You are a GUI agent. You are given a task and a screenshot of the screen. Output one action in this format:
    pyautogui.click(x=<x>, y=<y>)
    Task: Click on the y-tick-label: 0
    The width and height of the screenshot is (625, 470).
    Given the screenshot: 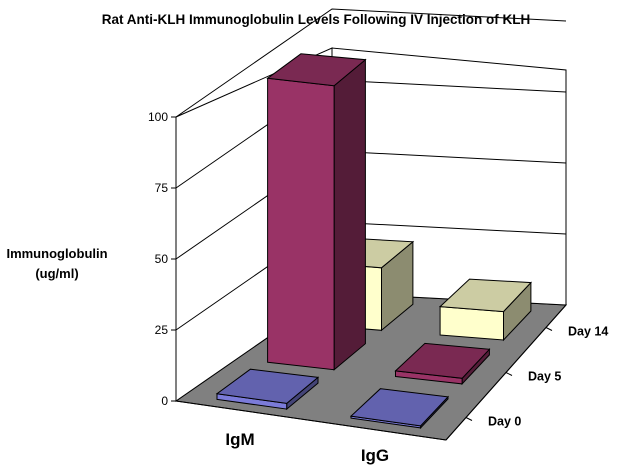 What is the action you would take?
    pyautogui.click(x=164, y=401)
    